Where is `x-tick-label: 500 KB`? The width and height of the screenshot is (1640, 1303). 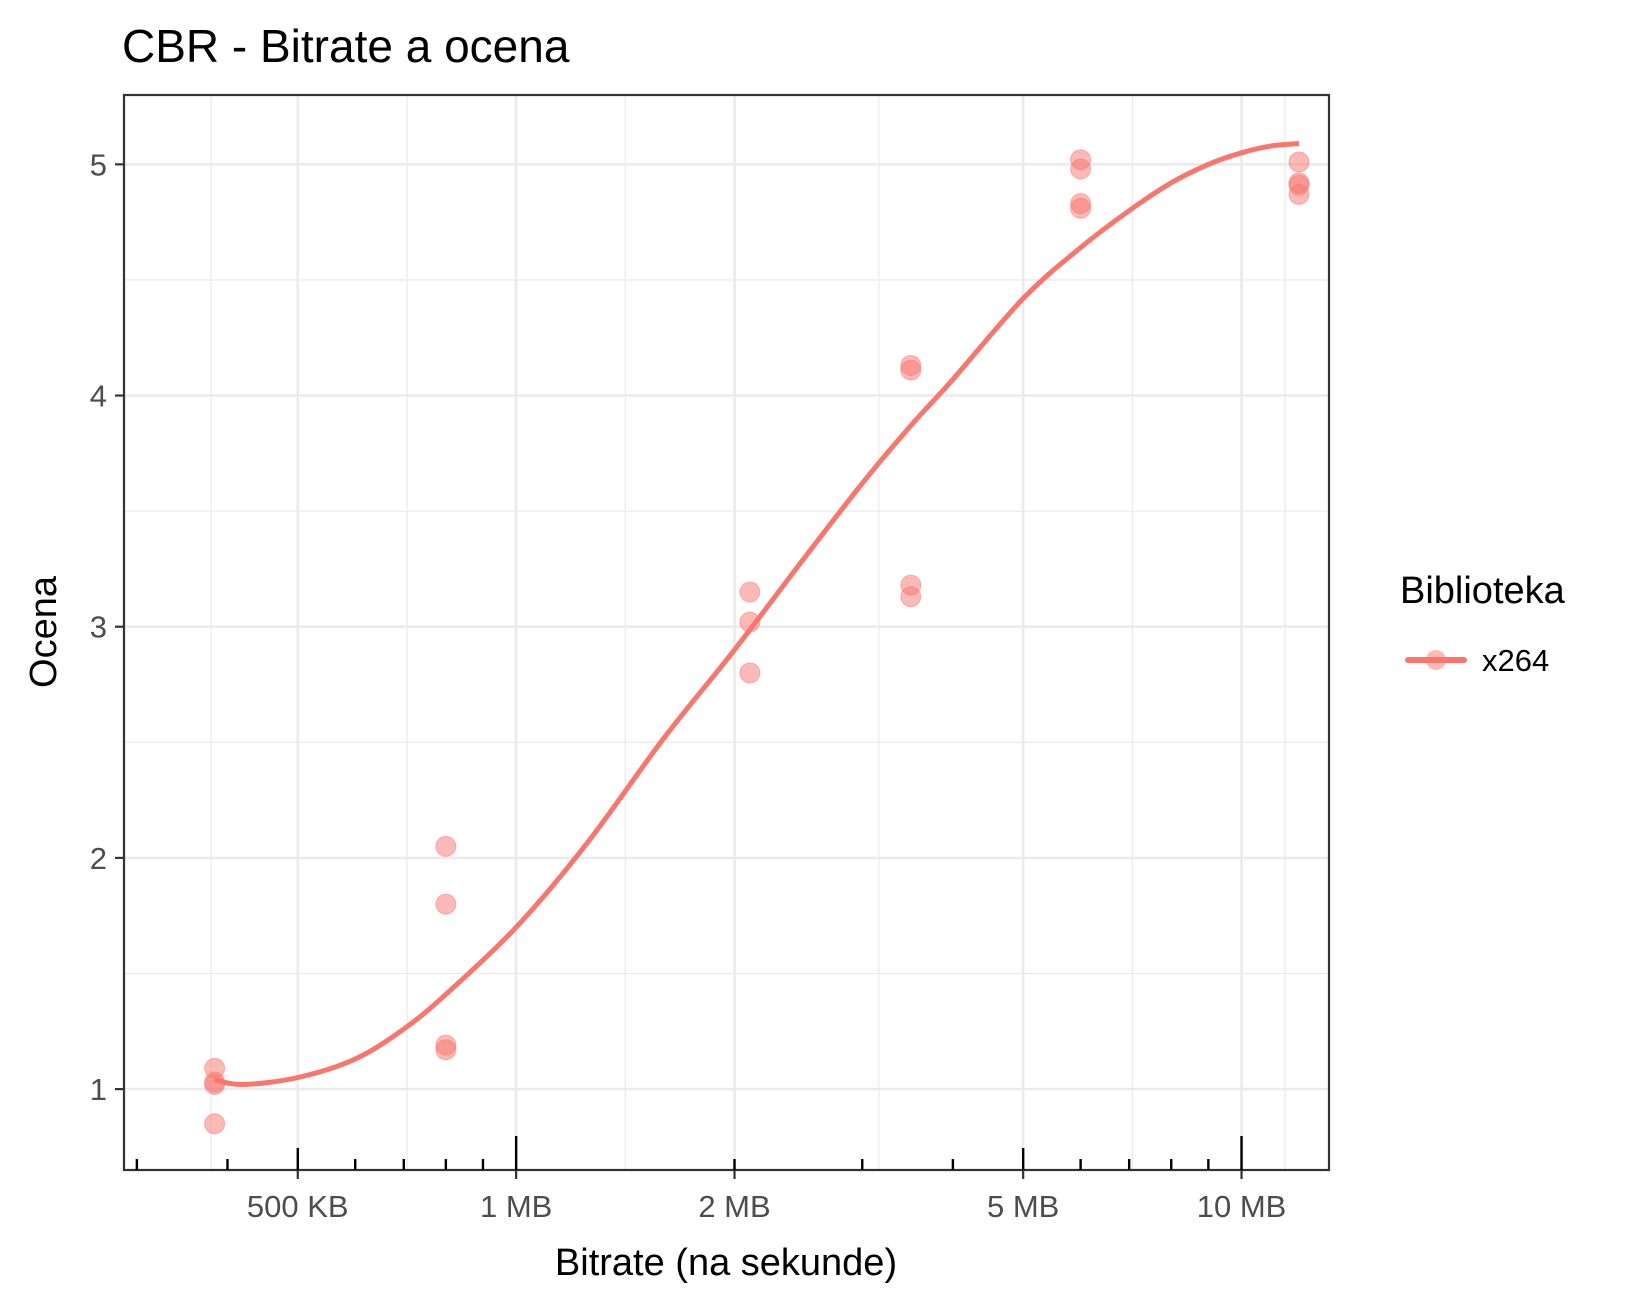
x-tick-label: 500 KB is located at coordinates (298, 1206).